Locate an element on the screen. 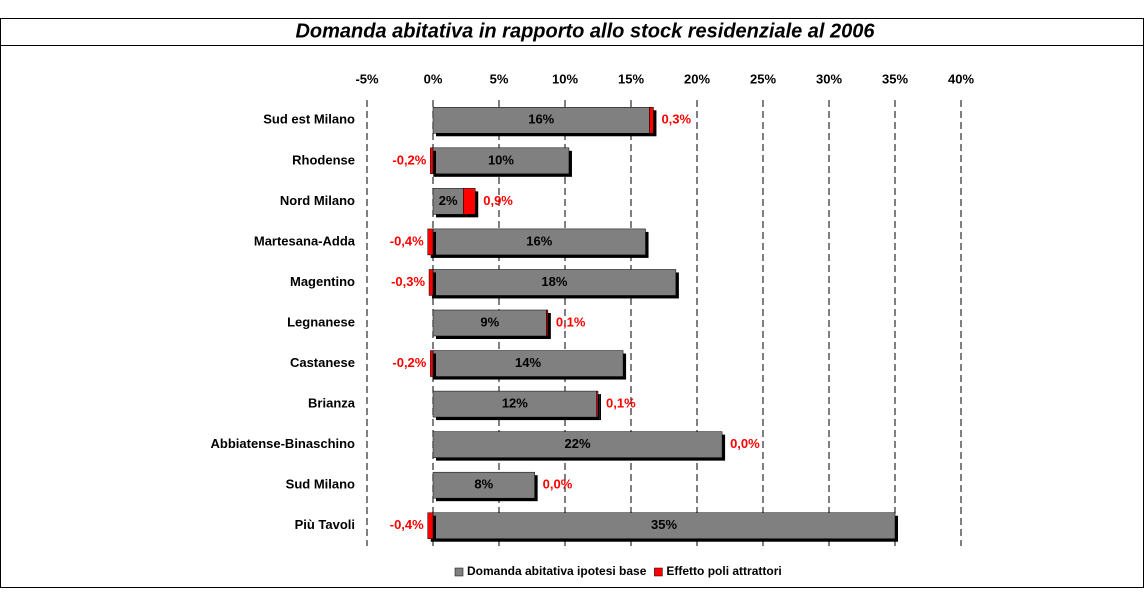 Image resolution: width=1144 pixels, height=593 pixels. data-label: 12% is located at coordinates (515, 403).